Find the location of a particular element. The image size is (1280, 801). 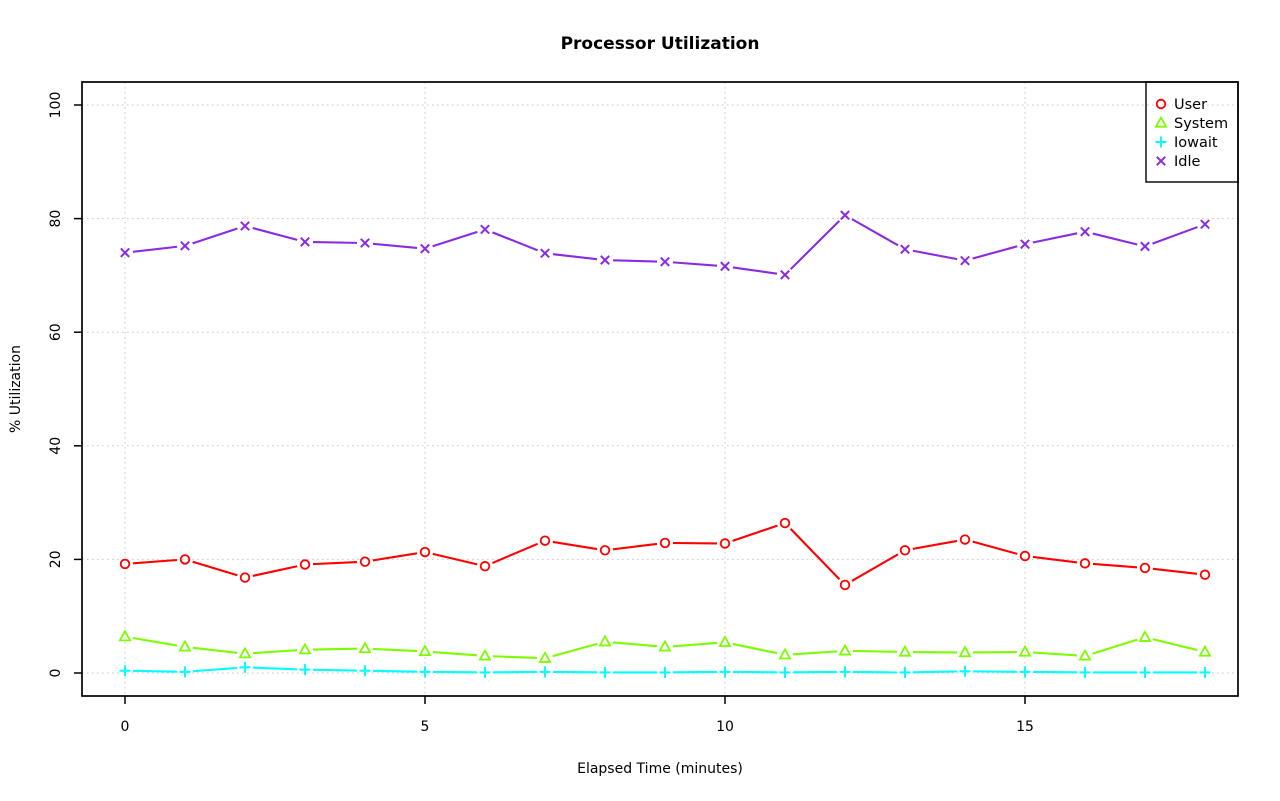

x-tick-label: 5 is located at coordinates (425, 727).